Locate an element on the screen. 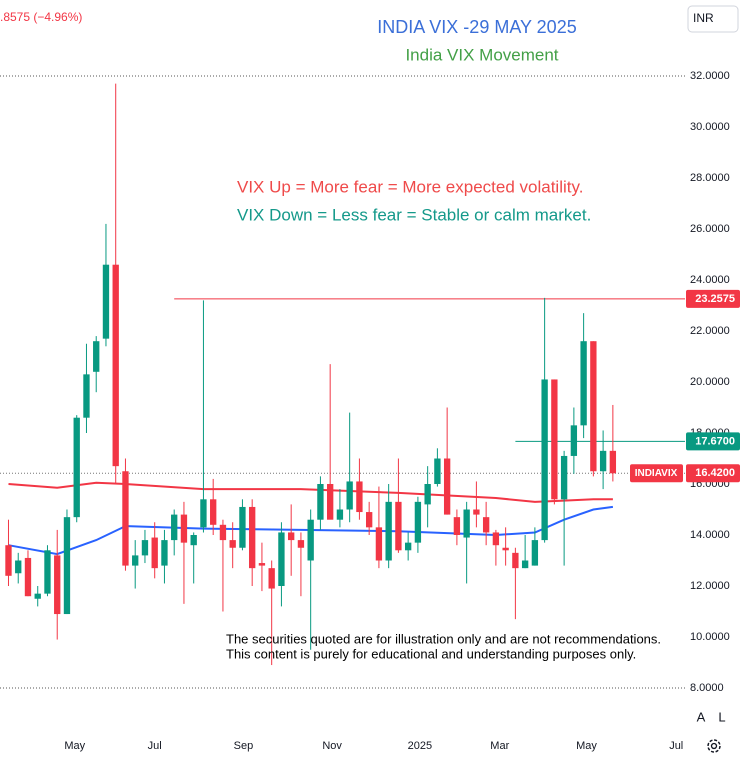  price-label: 23.2575 is located at coordinates (715, 299).